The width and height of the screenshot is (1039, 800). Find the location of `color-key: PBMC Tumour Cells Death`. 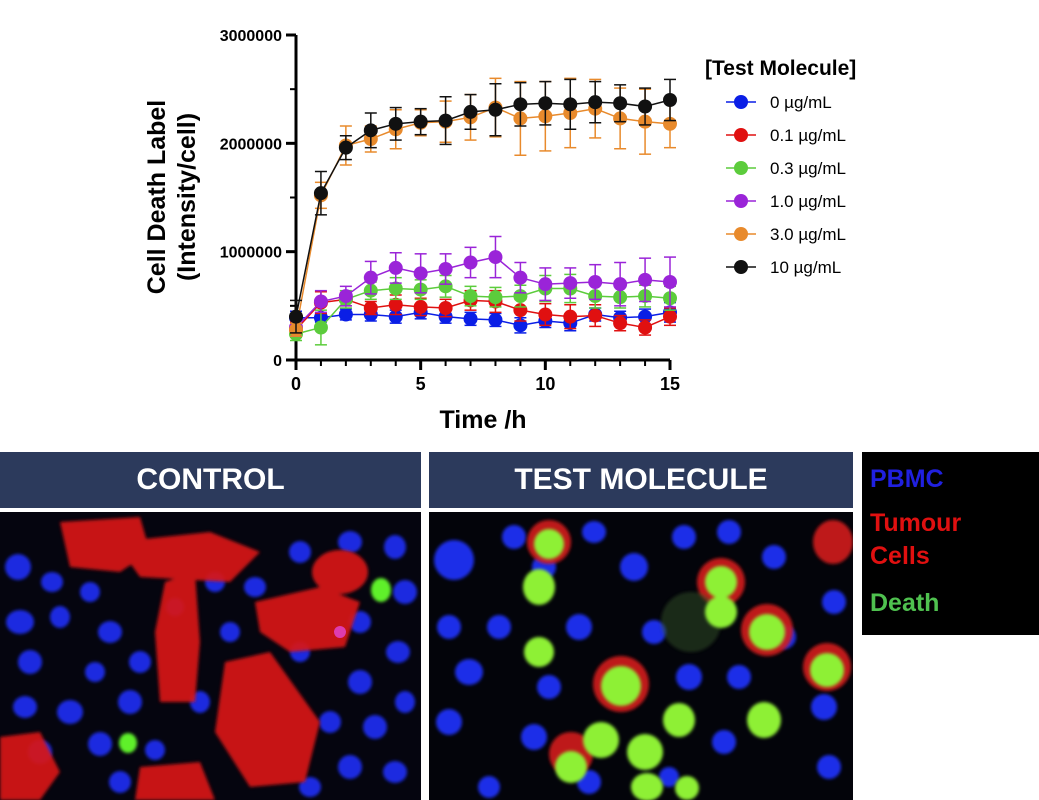

color-key: PBMC Tumour Cells Death is located at coordinates (950, 543).